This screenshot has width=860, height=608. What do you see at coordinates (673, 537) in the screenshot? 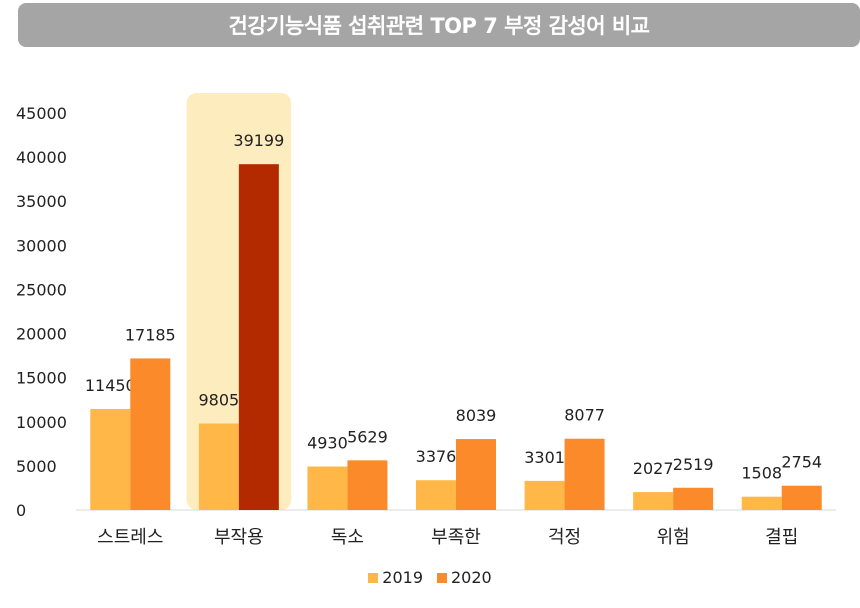
I see `category-label: 위험` at bounding box center [673, 537].